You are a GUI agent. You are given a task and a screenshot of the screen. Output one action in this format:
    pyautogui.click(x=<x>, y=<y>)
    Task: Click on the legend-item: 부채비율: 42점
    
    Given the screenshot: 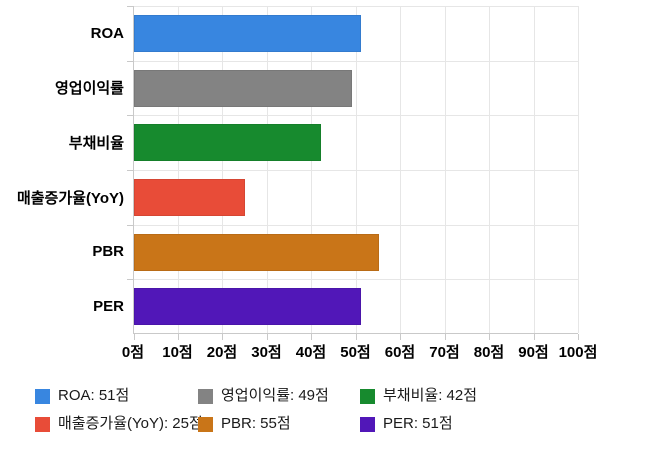 What is the action you would take?
    pyautogui.click(x=492, y=396)
    